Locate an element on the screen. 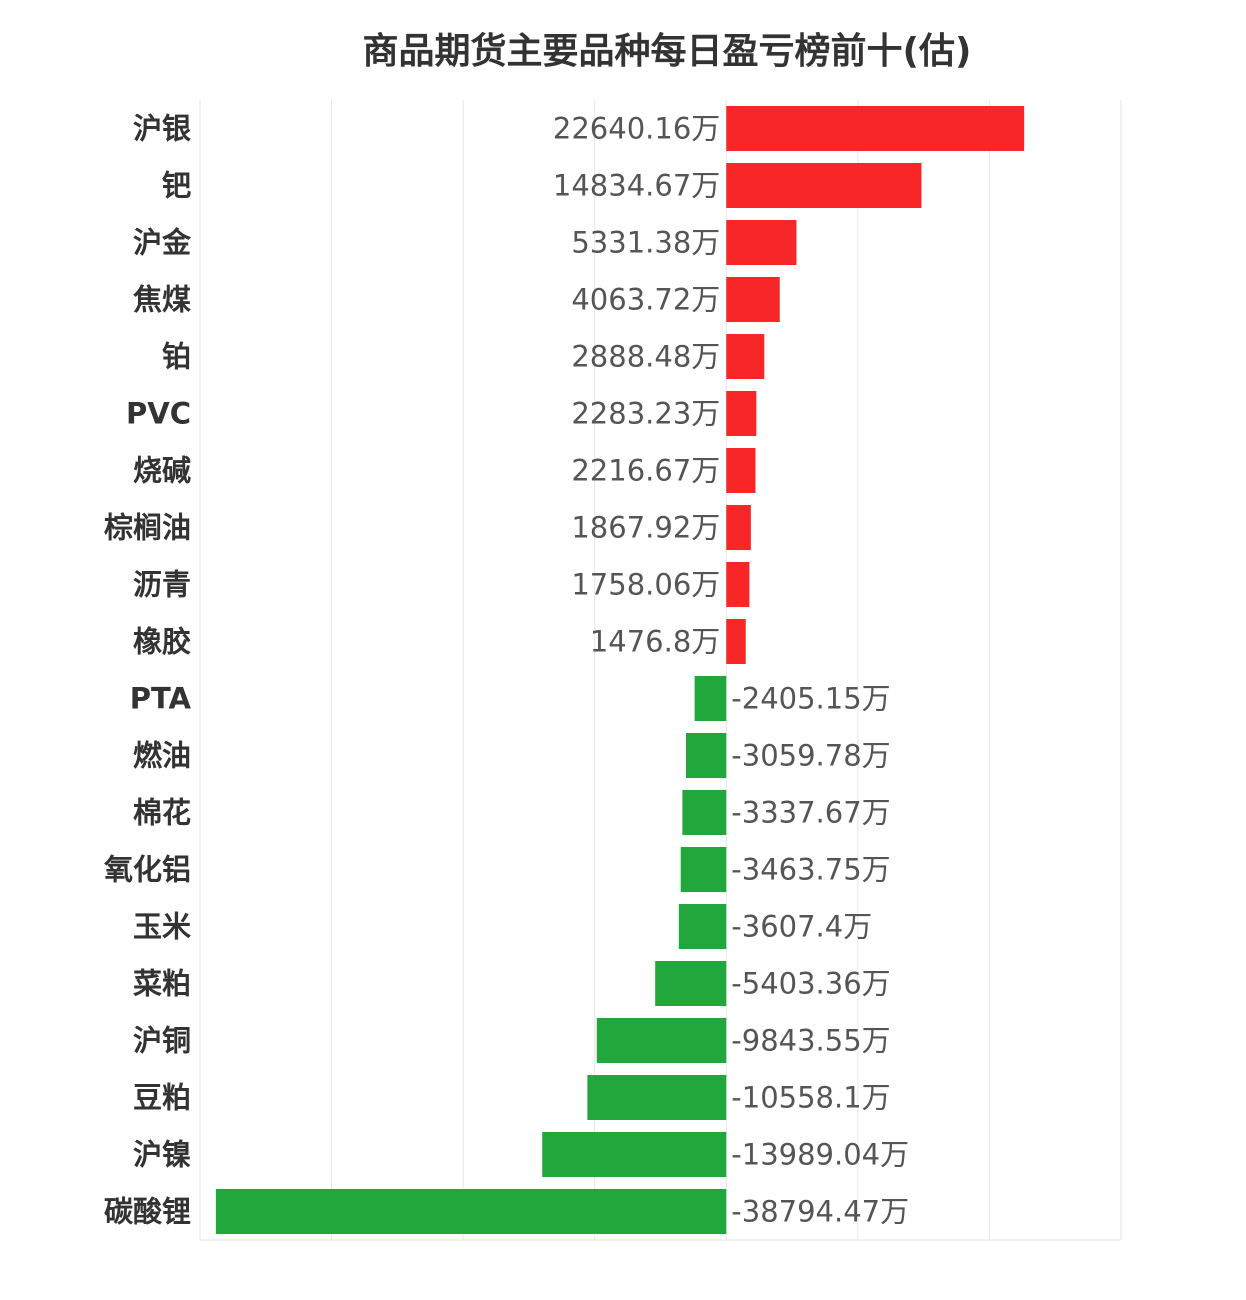 This screenshot has width=1246, height=1300. category-label: 沪银 is located at coordinates (162, 129).